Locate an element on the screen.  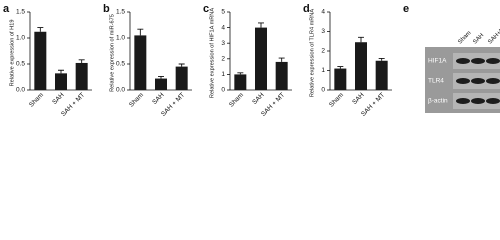
panel-letter: b is located at coordinates (106, 9).